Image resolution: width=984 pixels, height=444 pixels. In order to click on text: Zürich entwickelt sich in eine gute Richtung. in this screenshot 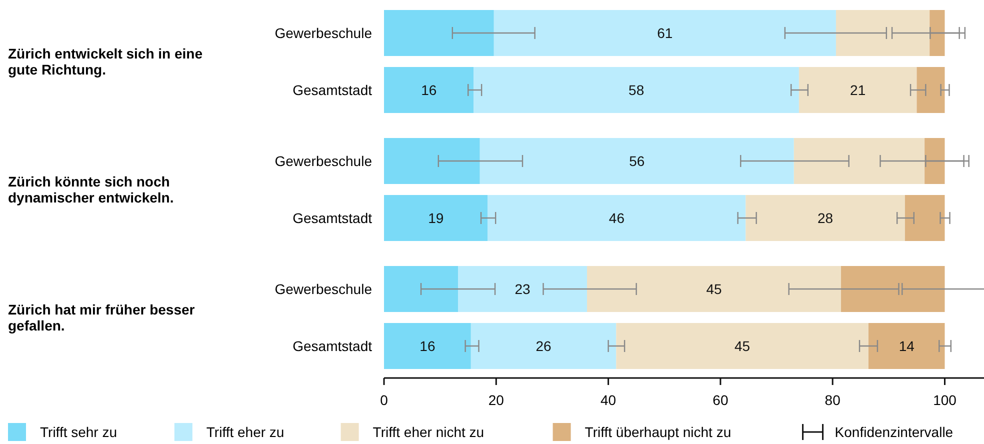, I will do `click(105, 61)`.